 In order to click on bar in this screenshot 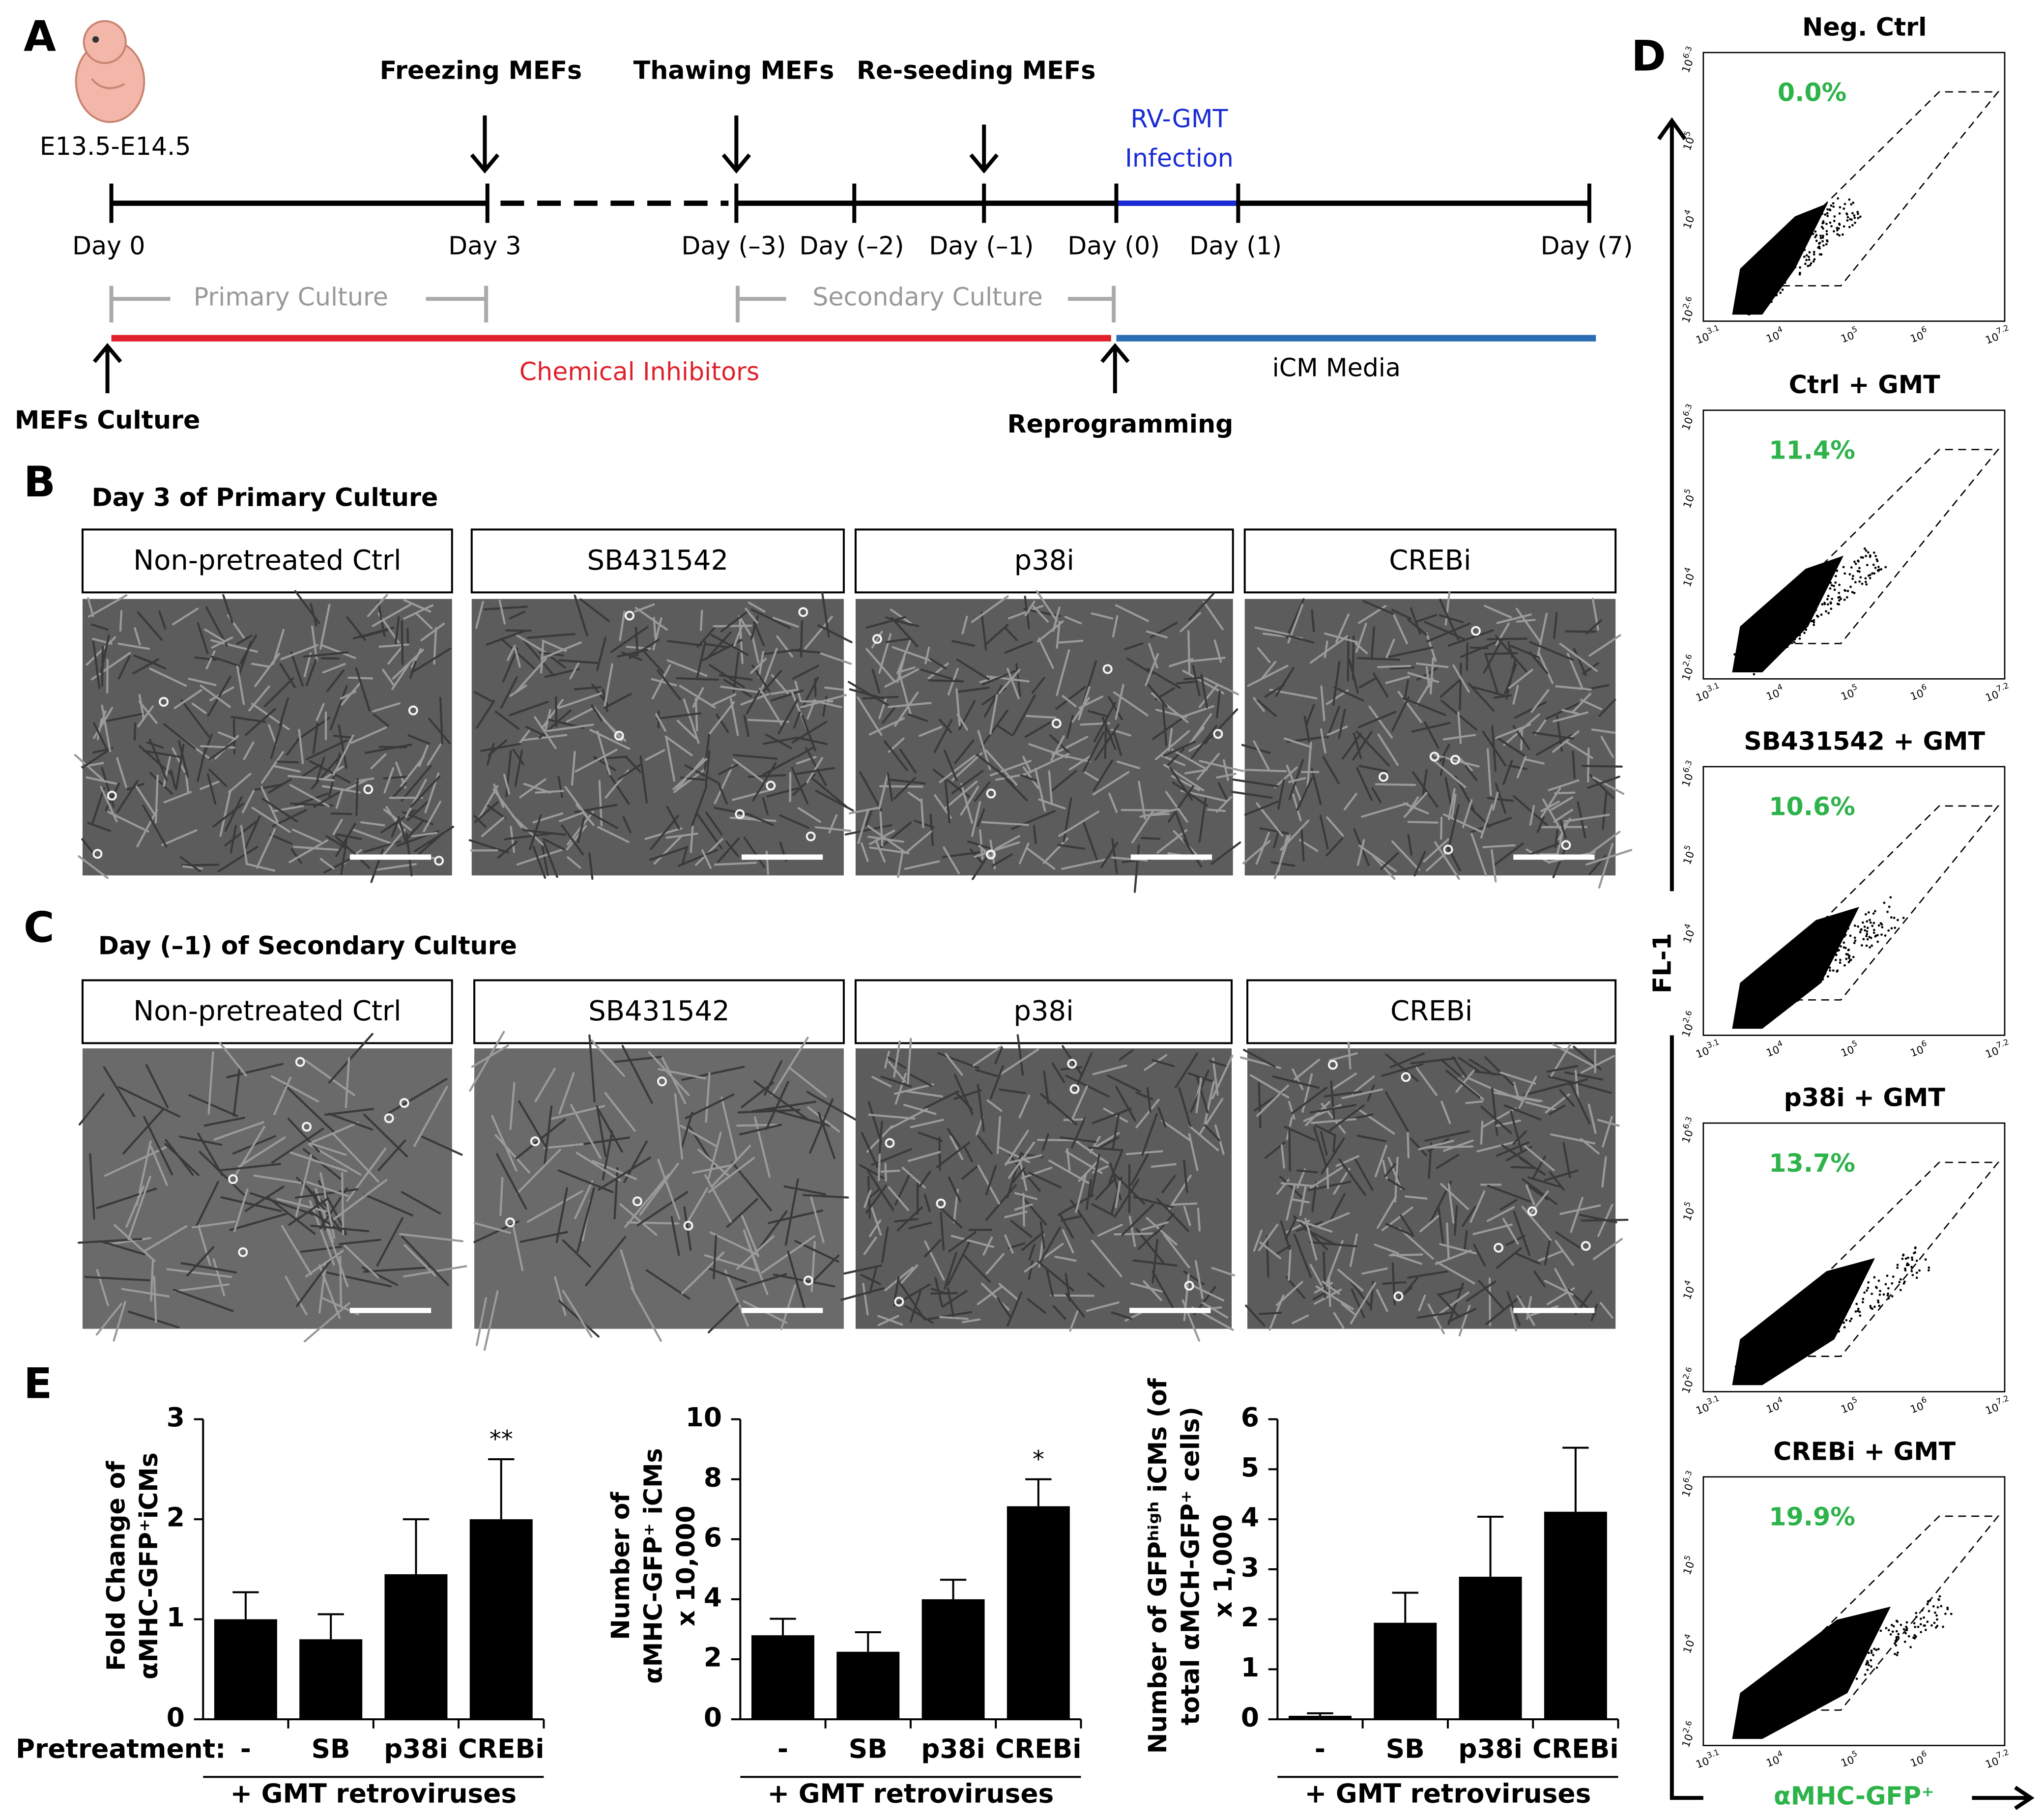, I will do `click(245, 1669)`.